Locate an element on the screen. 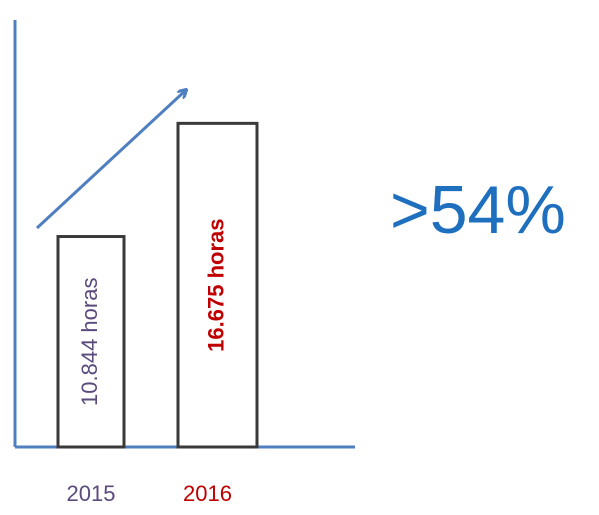 This screenshot has height=515, width=599. x-tick-label: 2015 is located at coordinates (91, 493).